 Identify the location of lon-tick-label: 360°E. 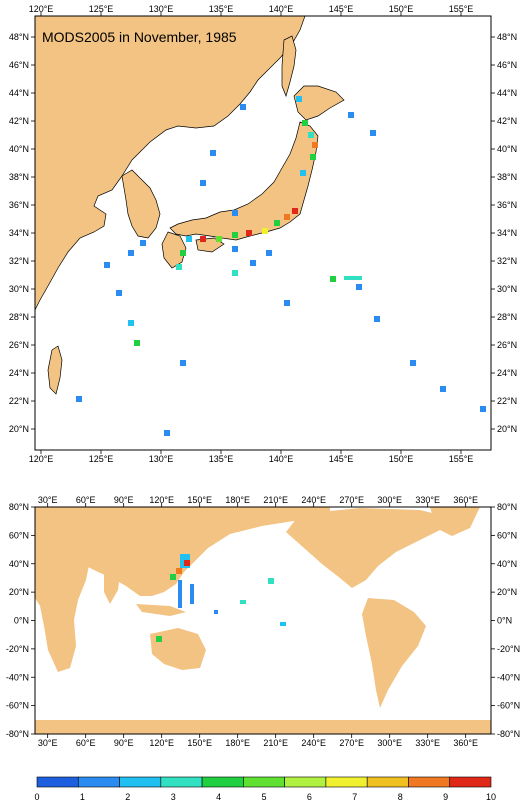
(465, 500).